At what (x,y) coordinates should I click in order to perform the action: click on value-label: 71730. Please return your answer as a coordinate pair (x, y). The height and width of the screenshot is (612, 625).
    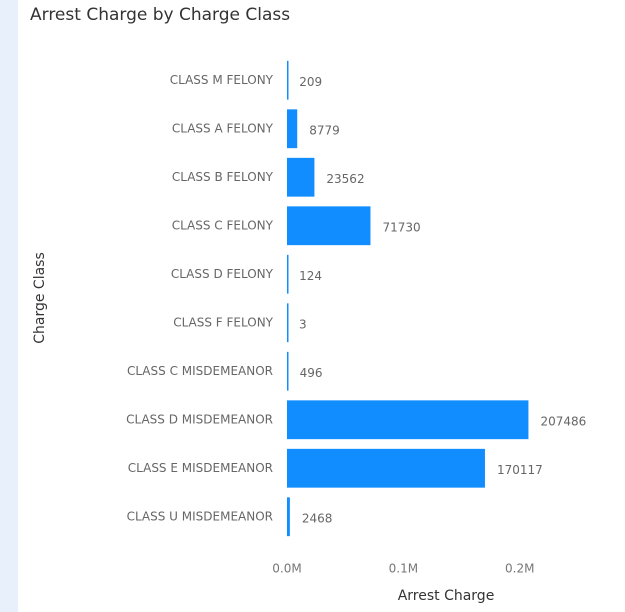
    Looking at the image, I should click on (401, 227).